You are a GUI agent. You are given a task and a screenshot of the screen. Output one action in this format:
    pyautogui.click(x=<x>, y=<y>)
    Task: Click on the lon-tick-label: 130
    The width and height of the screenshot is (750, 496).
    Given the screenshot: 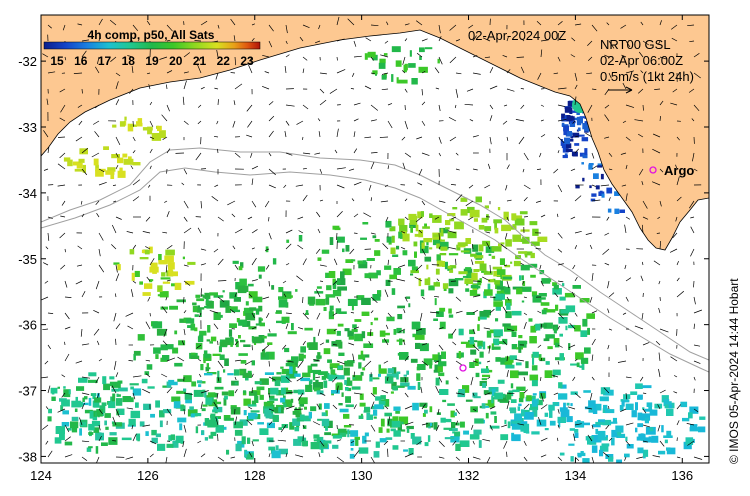 What is the action you would take?
    pyautogui.click(x=362, y=475)
    